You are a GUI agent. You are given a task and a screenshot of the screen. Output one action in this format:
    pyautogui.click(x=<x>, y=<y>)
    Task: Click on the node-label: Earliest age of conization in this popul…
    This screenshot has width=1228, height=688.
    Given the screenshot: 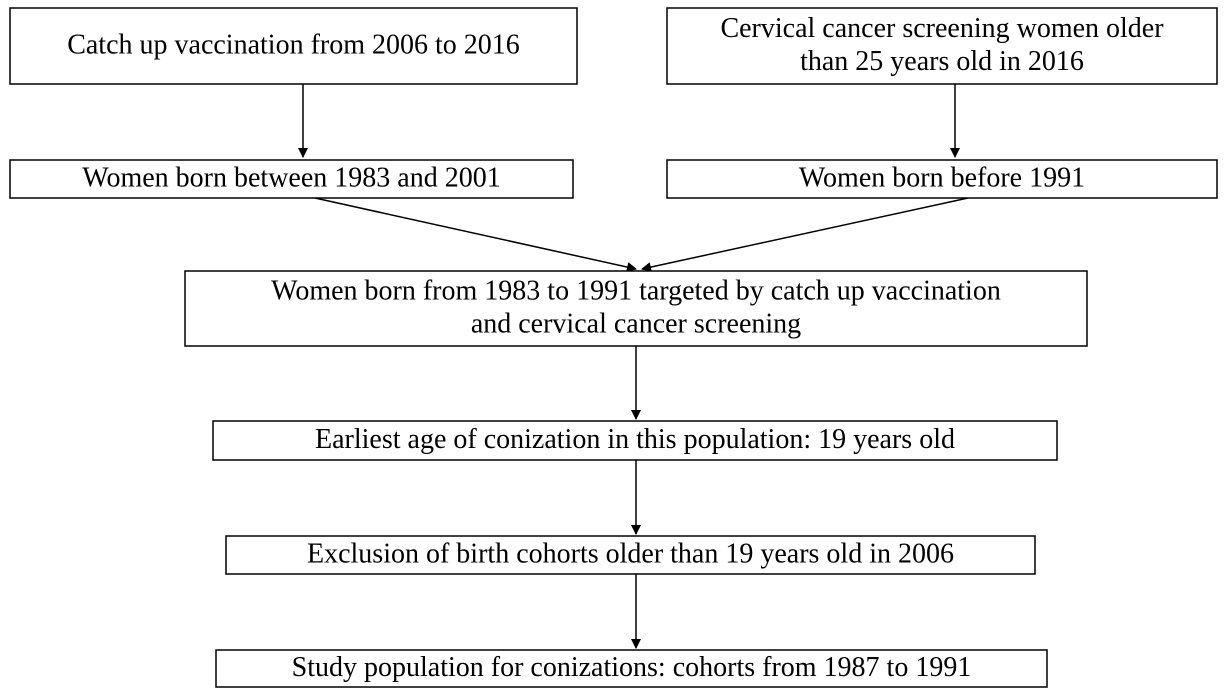 What is the action you would take?
    pyautogui.click(x=635, y=439)
    